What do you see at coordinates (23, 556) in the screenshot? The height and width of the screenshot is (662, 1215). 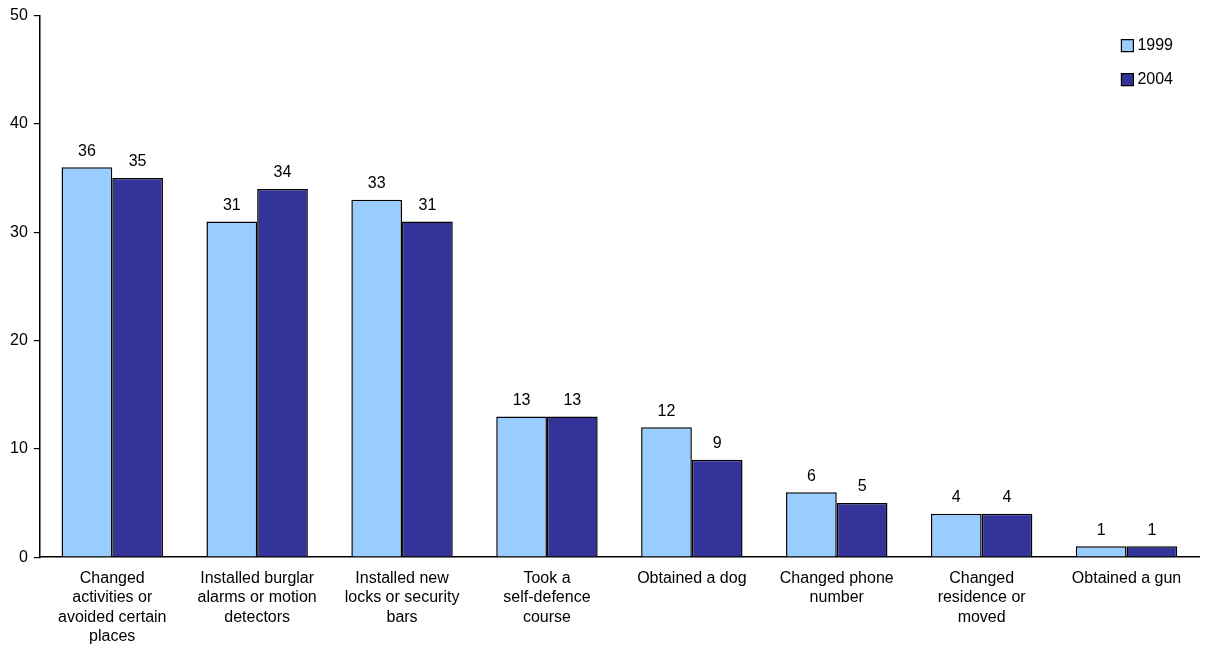 I see `y-tick-label: 0` at bounding box center [23, 556].